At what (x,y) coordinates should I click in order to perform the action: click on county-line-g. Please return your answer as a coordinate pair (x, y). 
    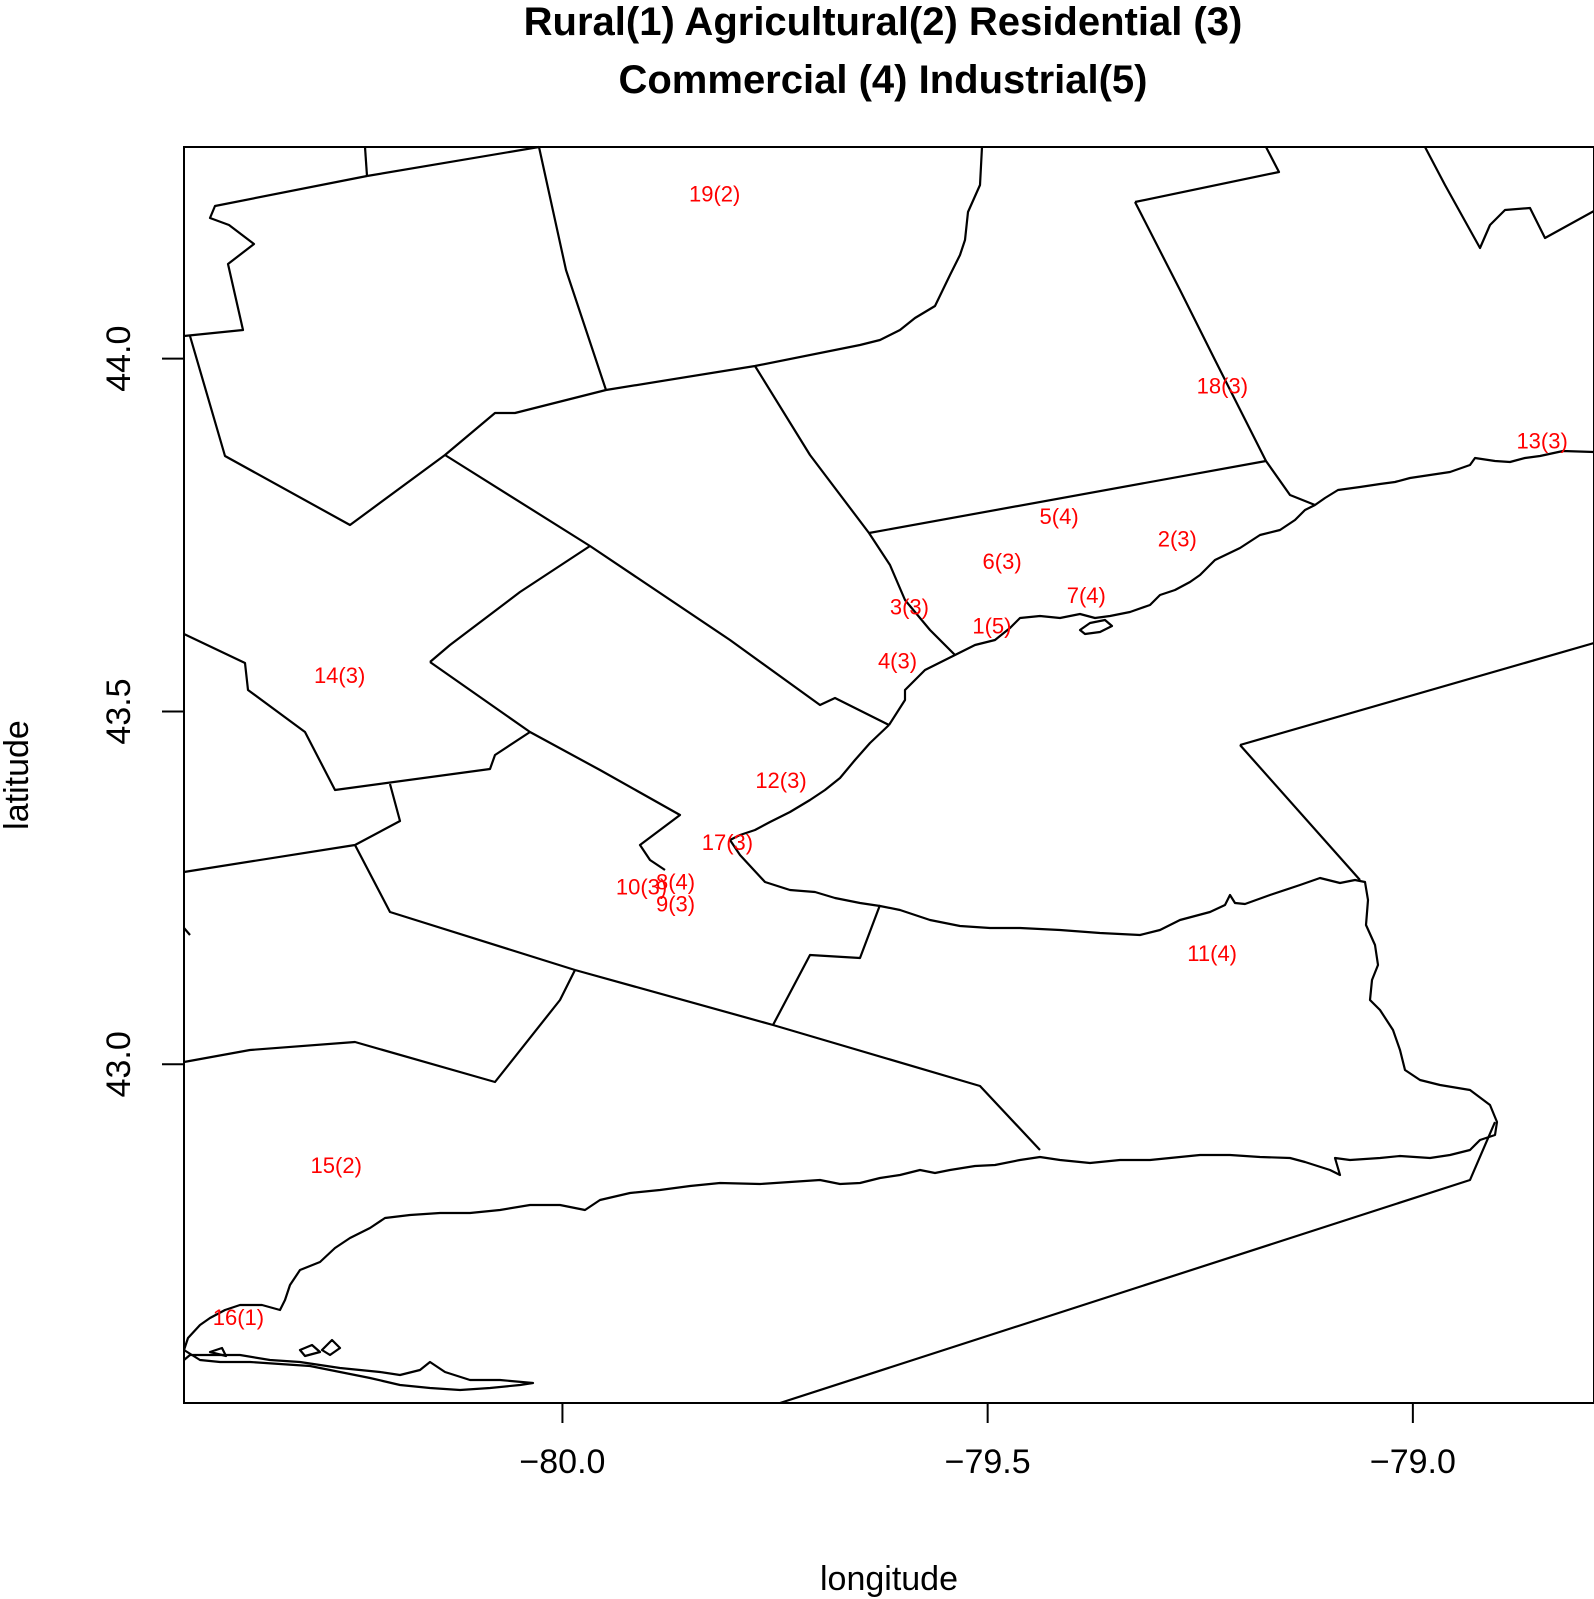
    Looking at the image, I should click on (1067, 497).